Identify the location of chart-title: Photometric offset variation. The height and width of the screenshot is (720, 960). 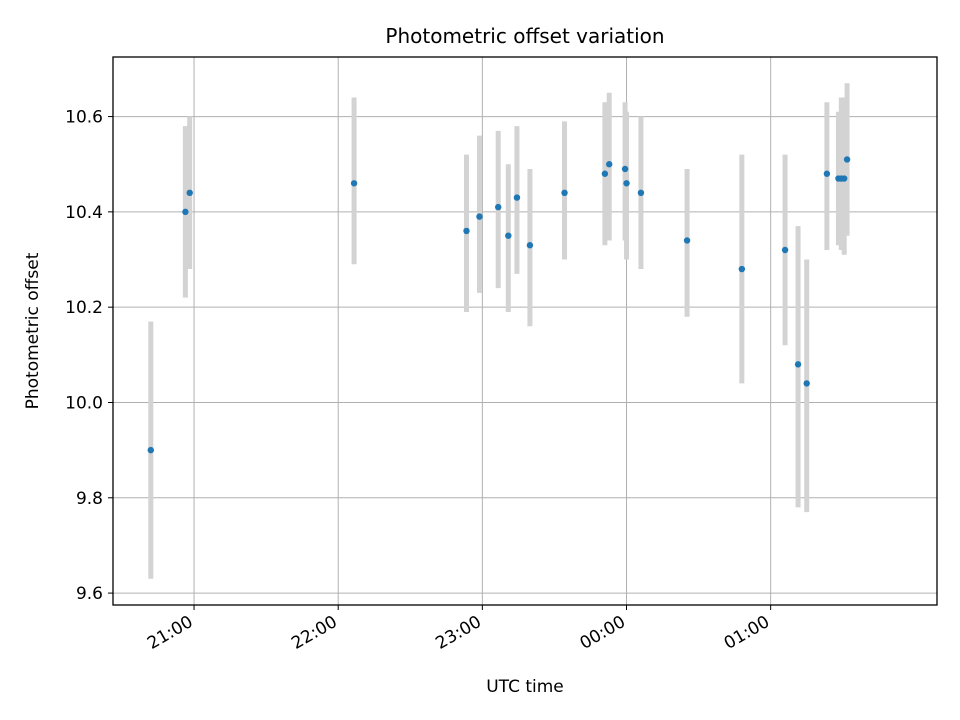
(524, 36).